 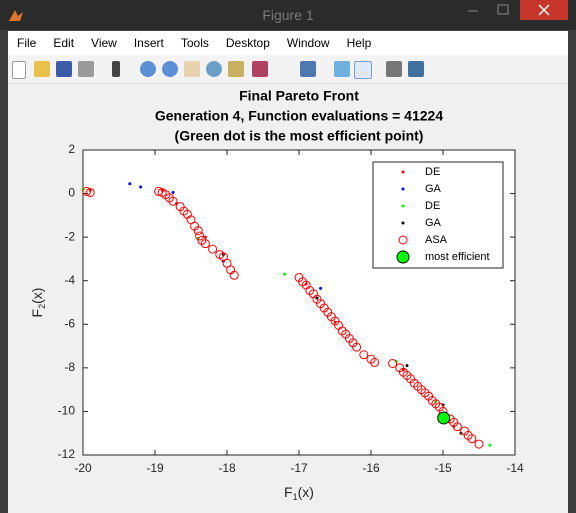 What do you see at coordinates (295, 497) in the screenshot?
I see `xlabel-part: 1` at bounding box center [295, 497].